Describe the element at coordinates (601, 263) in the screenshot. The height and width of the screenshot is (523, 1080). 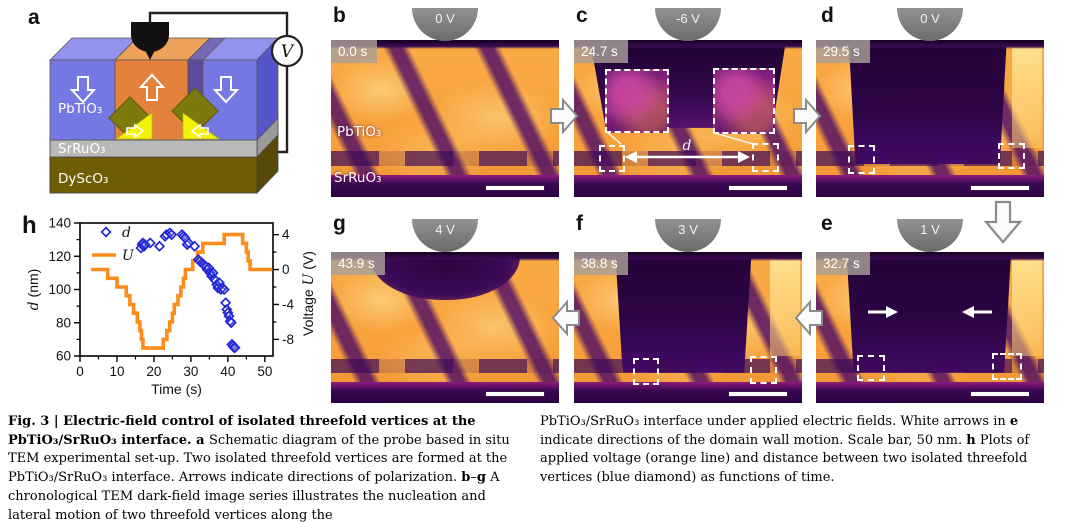
I see `timestamp-f: 38.8 s` at that location.